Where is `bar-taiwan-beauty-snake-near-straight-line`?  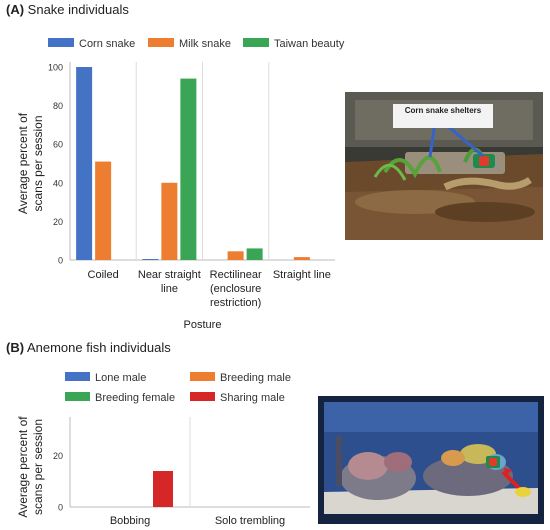 bar-taiwan-beauty-snake-near-straight-line is located at coordinates (188, 169).